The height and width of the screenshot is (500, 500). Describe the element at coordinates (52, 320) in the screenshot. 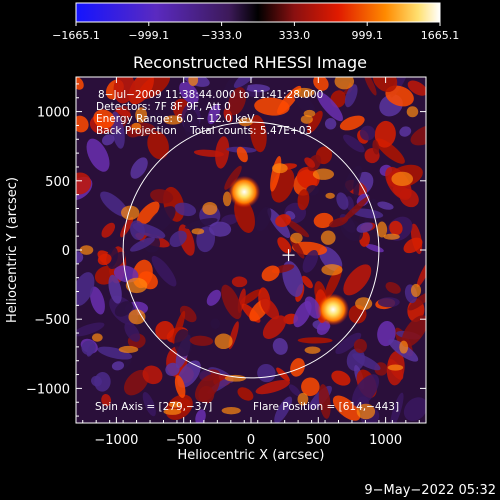

I see `y-tick-label: −500` at that location.